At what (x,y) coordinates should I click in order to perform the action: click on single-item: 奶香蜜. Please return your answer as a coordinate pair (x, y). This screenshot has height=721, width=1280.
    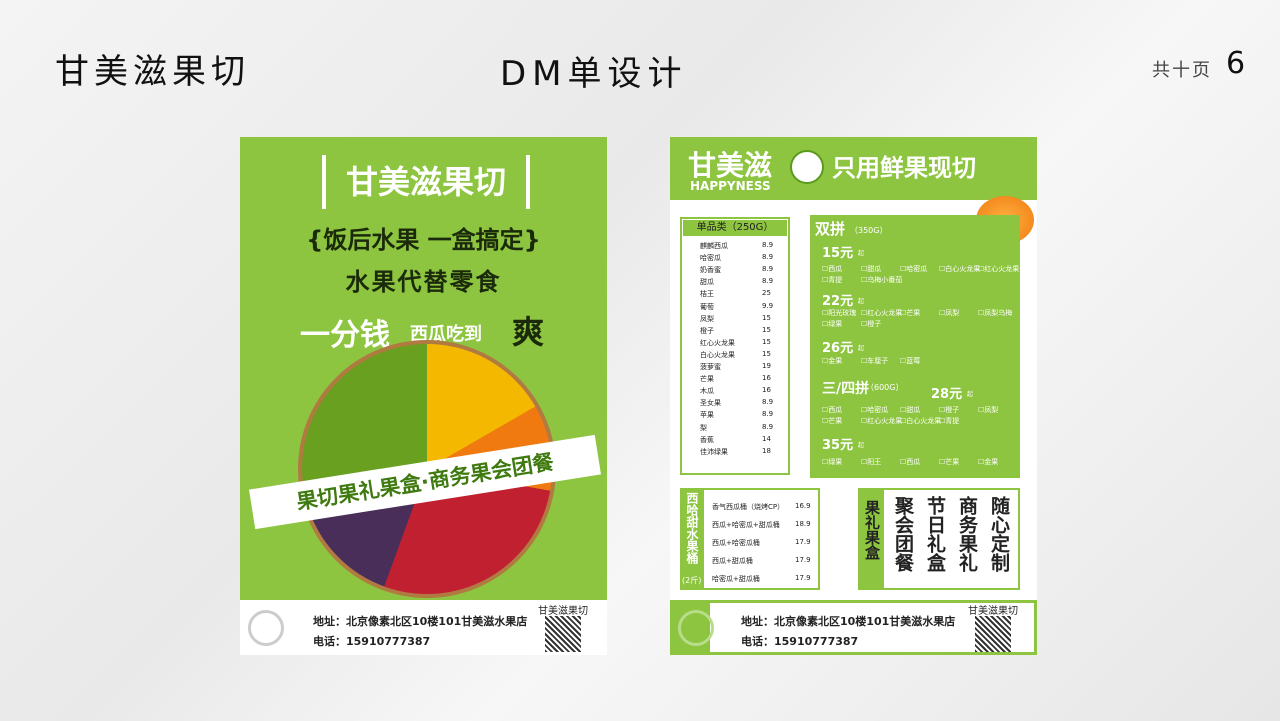
    Looking at the image, I should click on (710, 270).